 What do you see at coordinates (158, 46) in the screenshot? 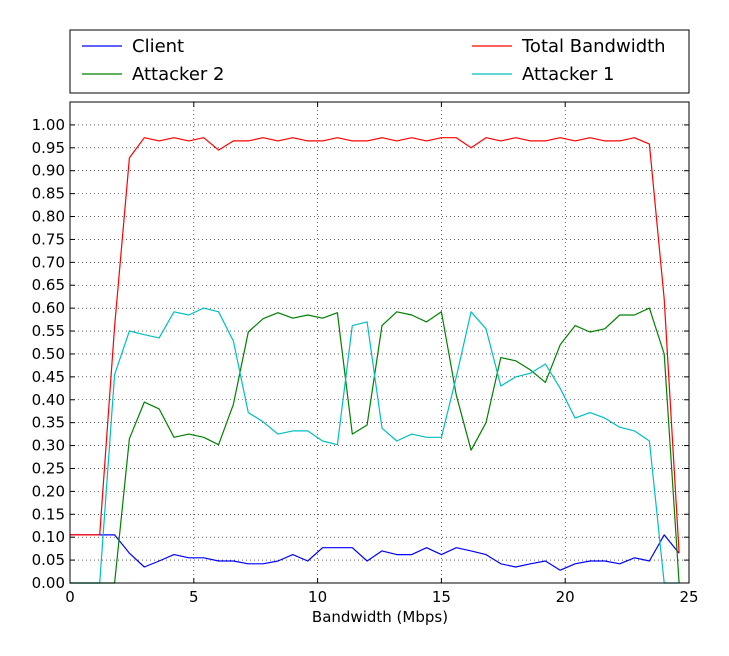
I see `legend-label-client: Client` at bounding box center [158, 46].